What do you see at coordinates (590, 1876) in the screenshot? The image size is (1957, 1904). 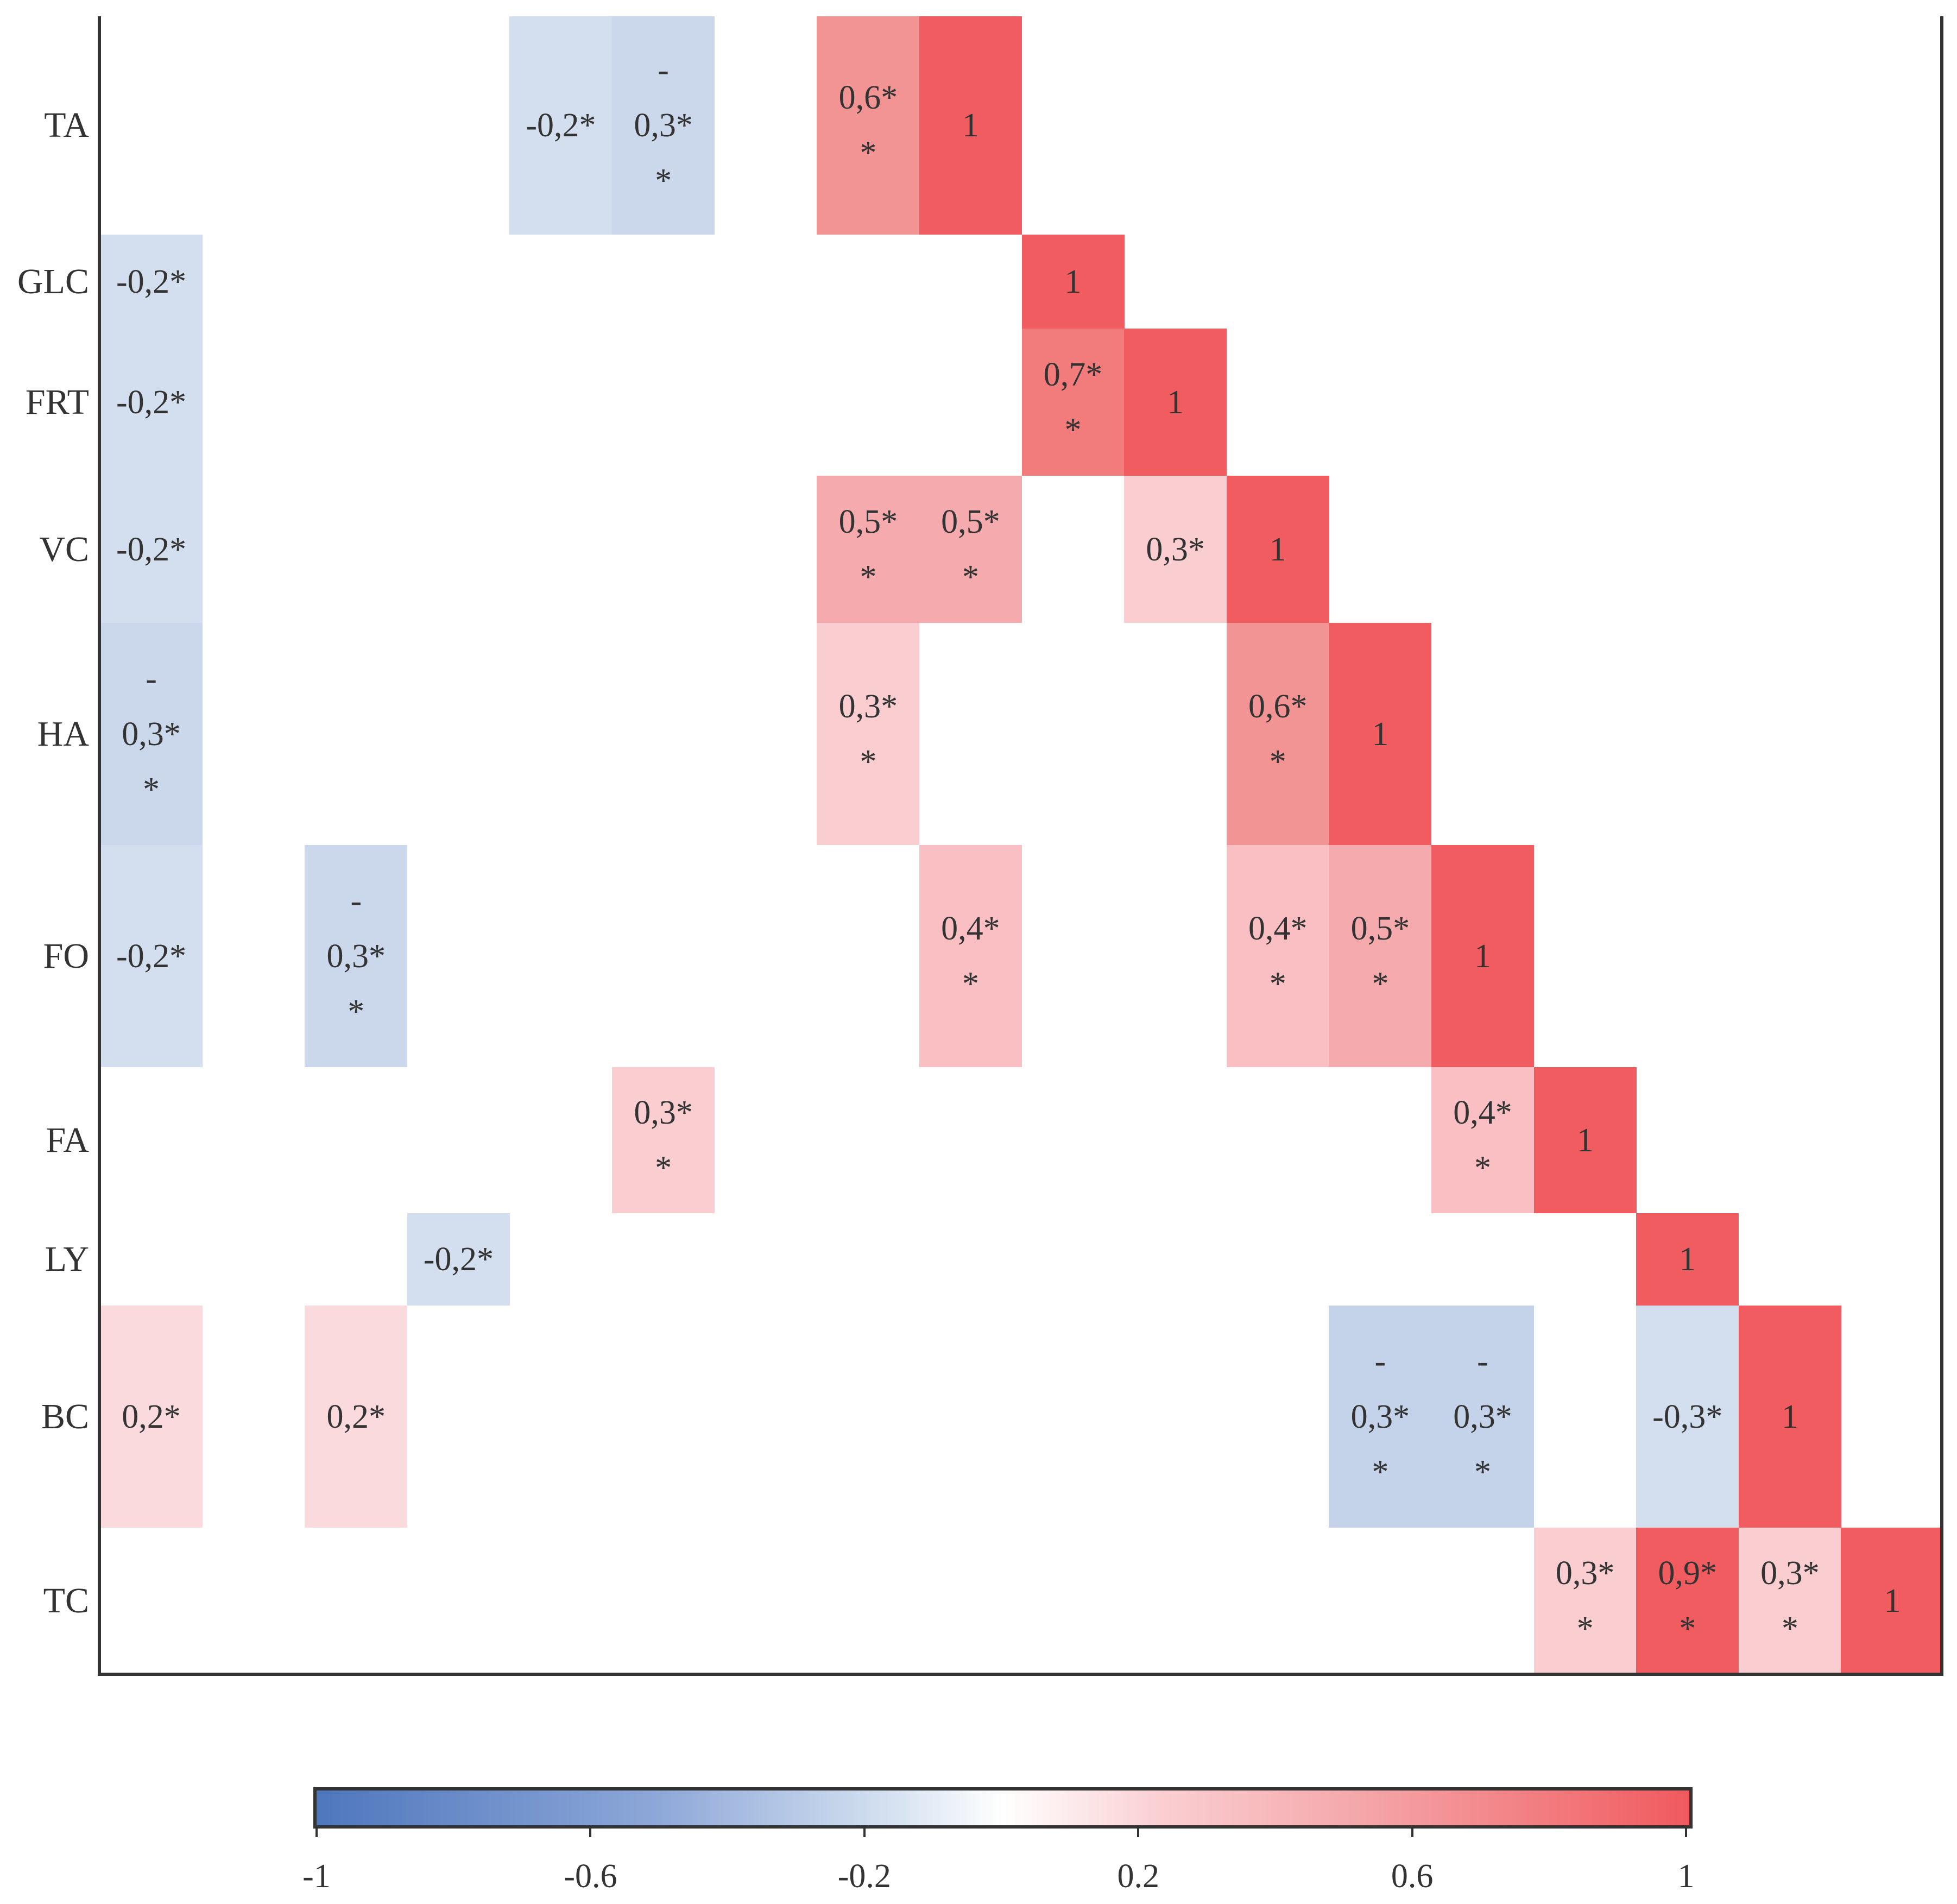 I see `colorbar-tick-label: -0.6` at bounding box center [590, 1876].